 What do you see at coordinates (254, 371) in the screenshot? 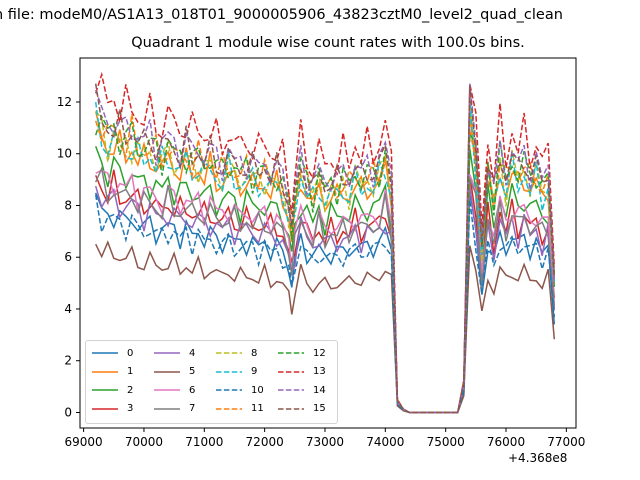
I see `legend-label: 9` at bounding box center [254, 371].